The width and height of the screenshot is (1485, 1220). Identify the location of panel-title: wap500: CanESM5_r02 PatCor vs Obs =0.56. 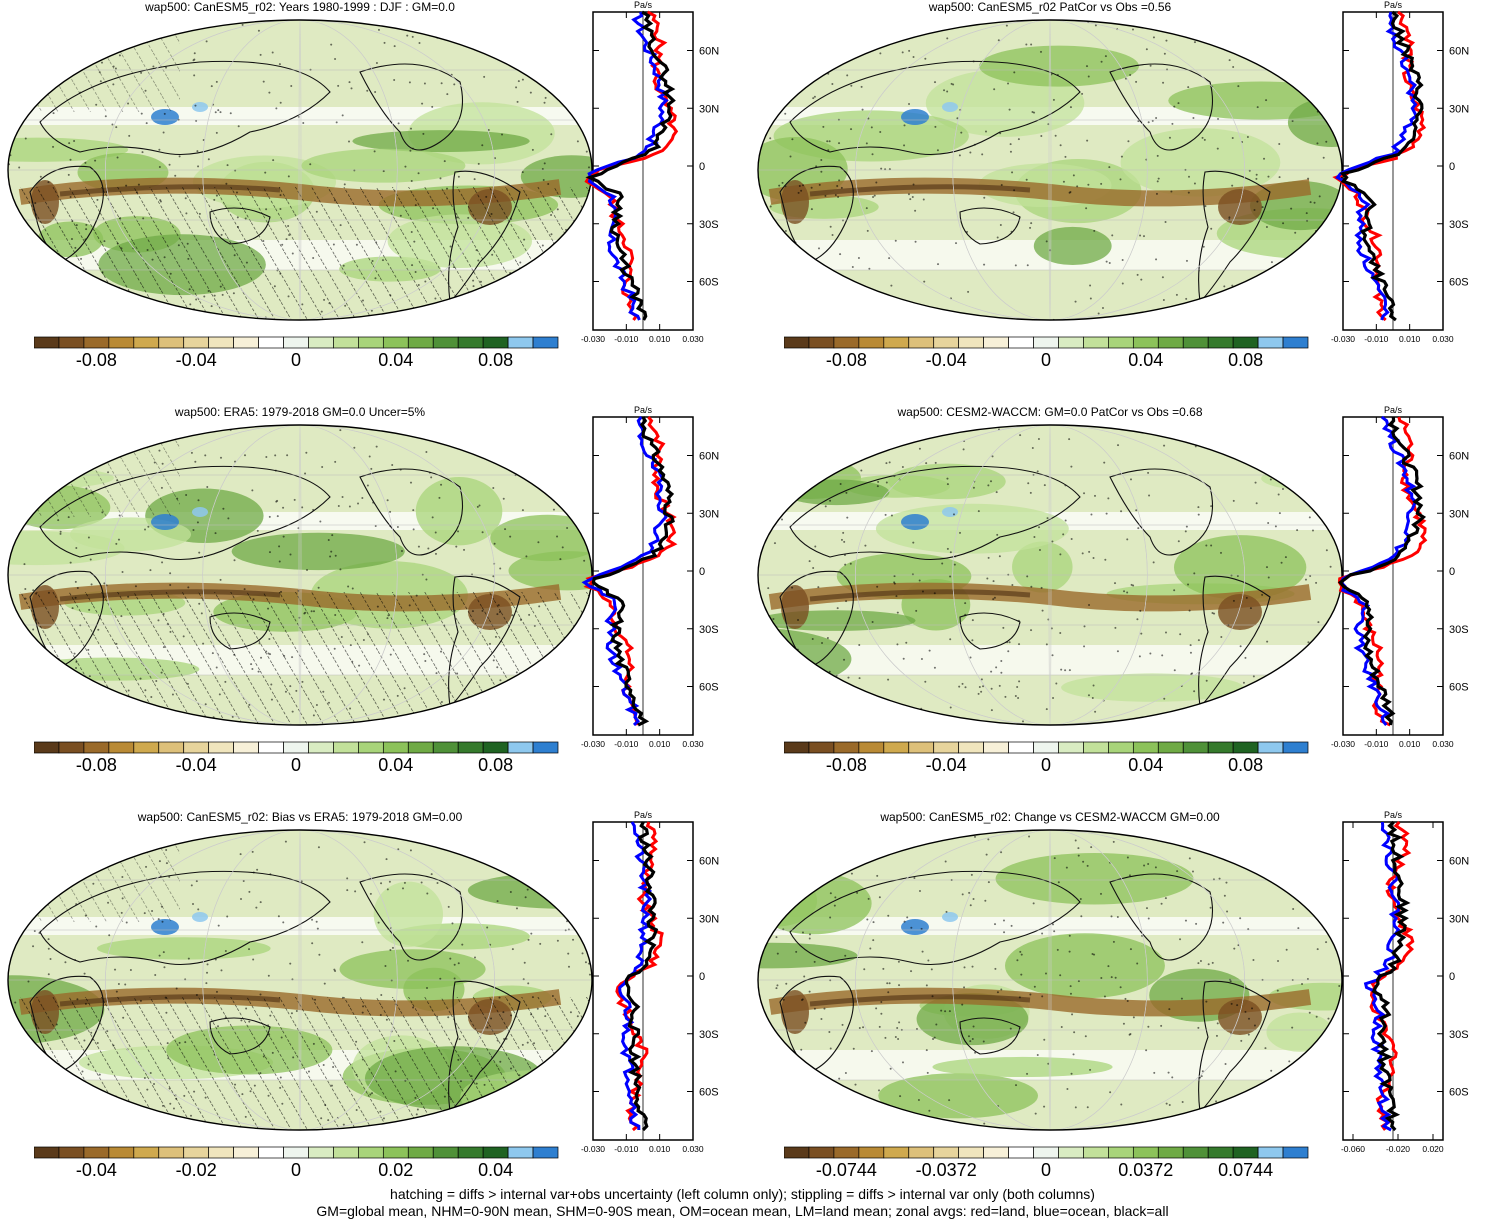
(1050, 7).